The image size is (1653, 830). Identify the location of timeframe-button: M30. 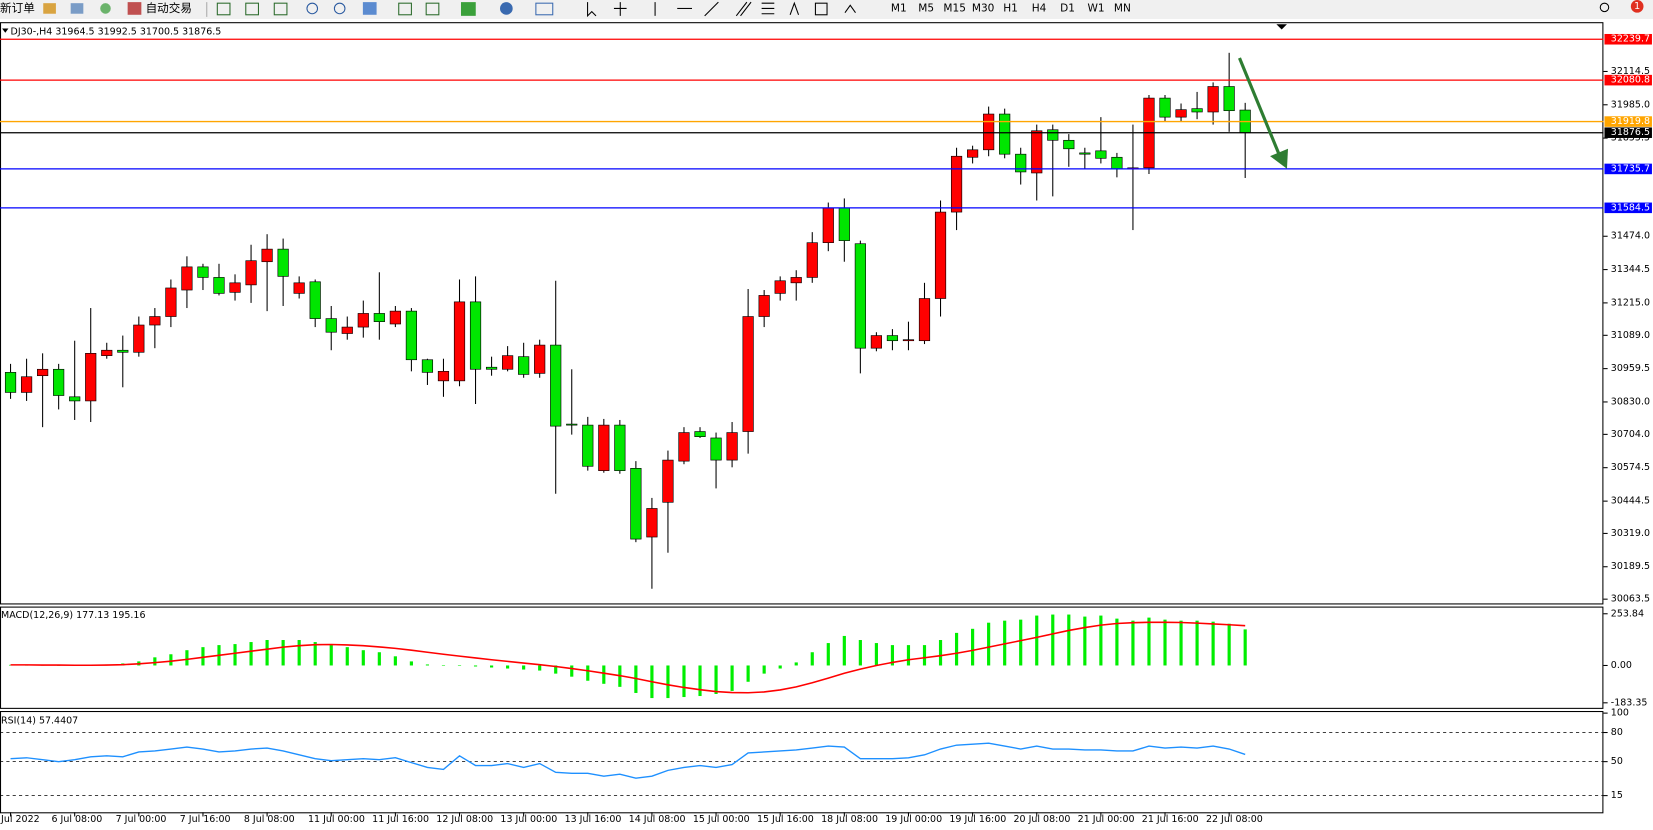
(983, 8).